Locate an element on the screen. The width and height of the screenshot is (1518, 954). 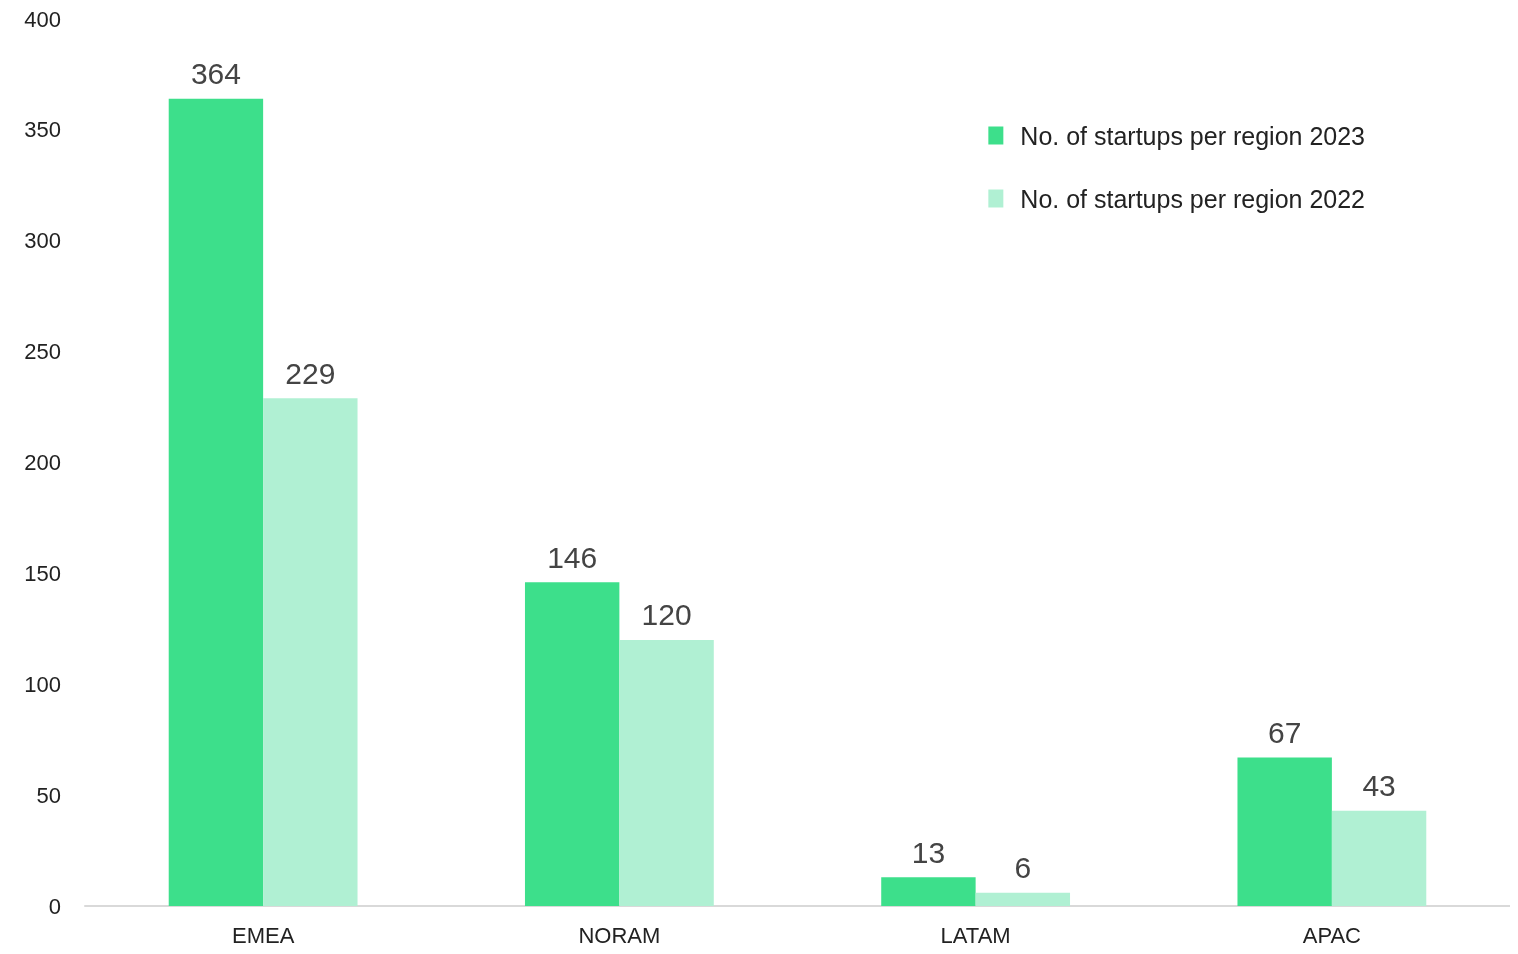
y-tick-label: 300 is located at coordinates (42, 241).